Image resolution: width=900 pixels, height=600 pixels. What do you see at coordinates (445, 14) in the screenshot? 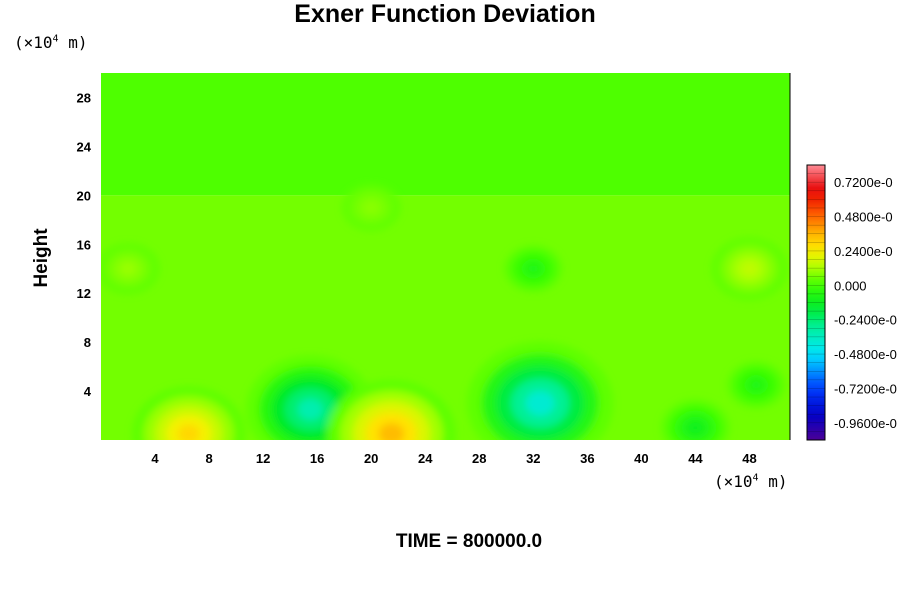
I see `chart-title: Exner Function Deviation` at bounding box center [445, 14].